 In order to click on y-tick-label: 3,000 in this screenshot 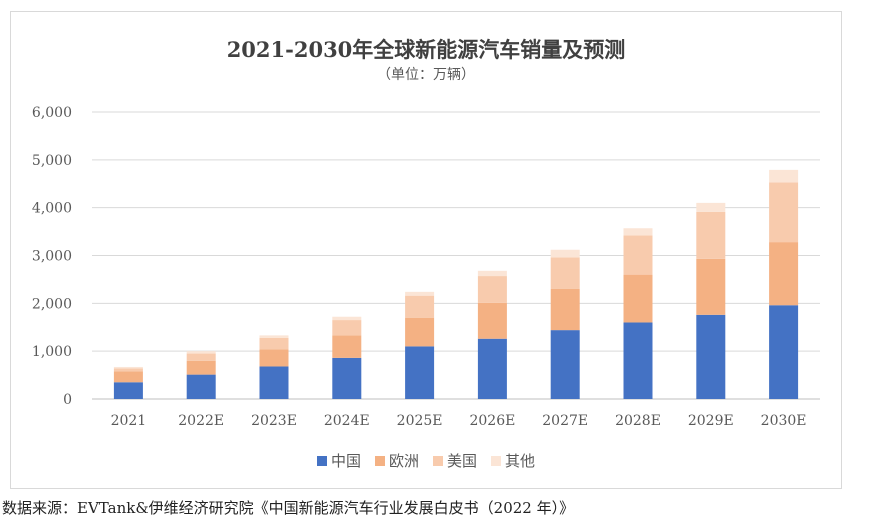, I will do `click(52, 257)`.